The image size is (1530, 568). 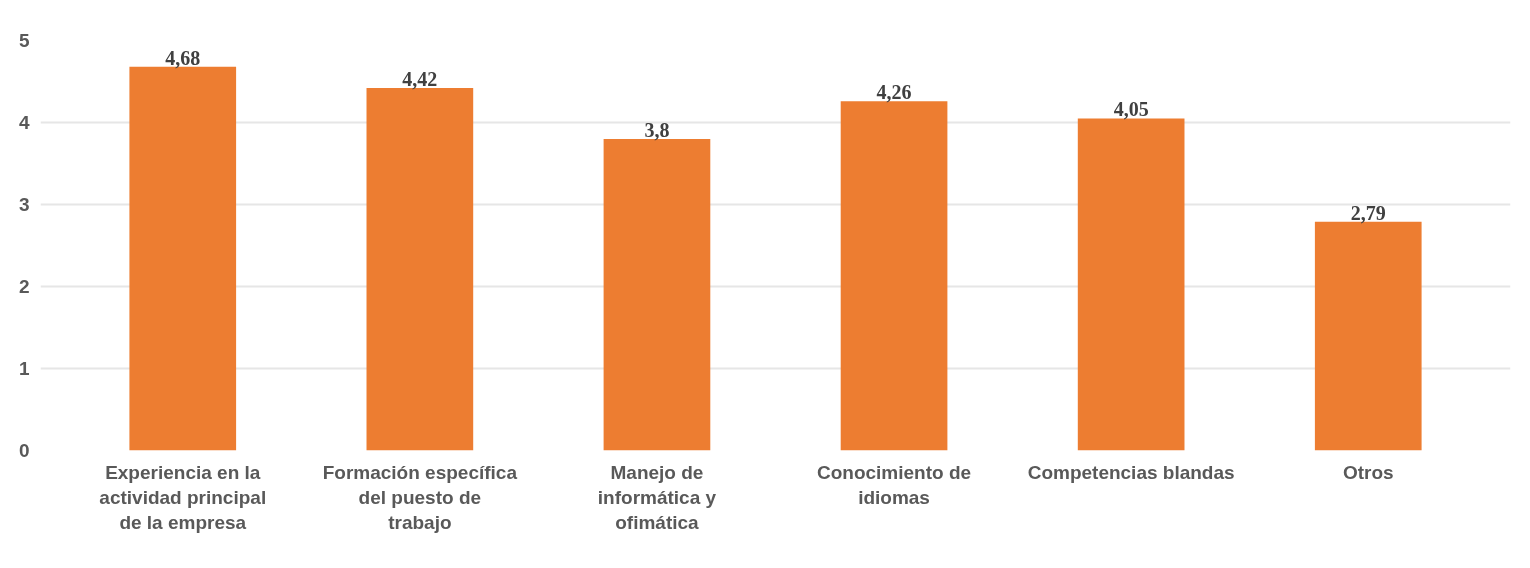 I want to click on x-tick-label: Manejo de informática y ofimática, so click(x=657, y=497).